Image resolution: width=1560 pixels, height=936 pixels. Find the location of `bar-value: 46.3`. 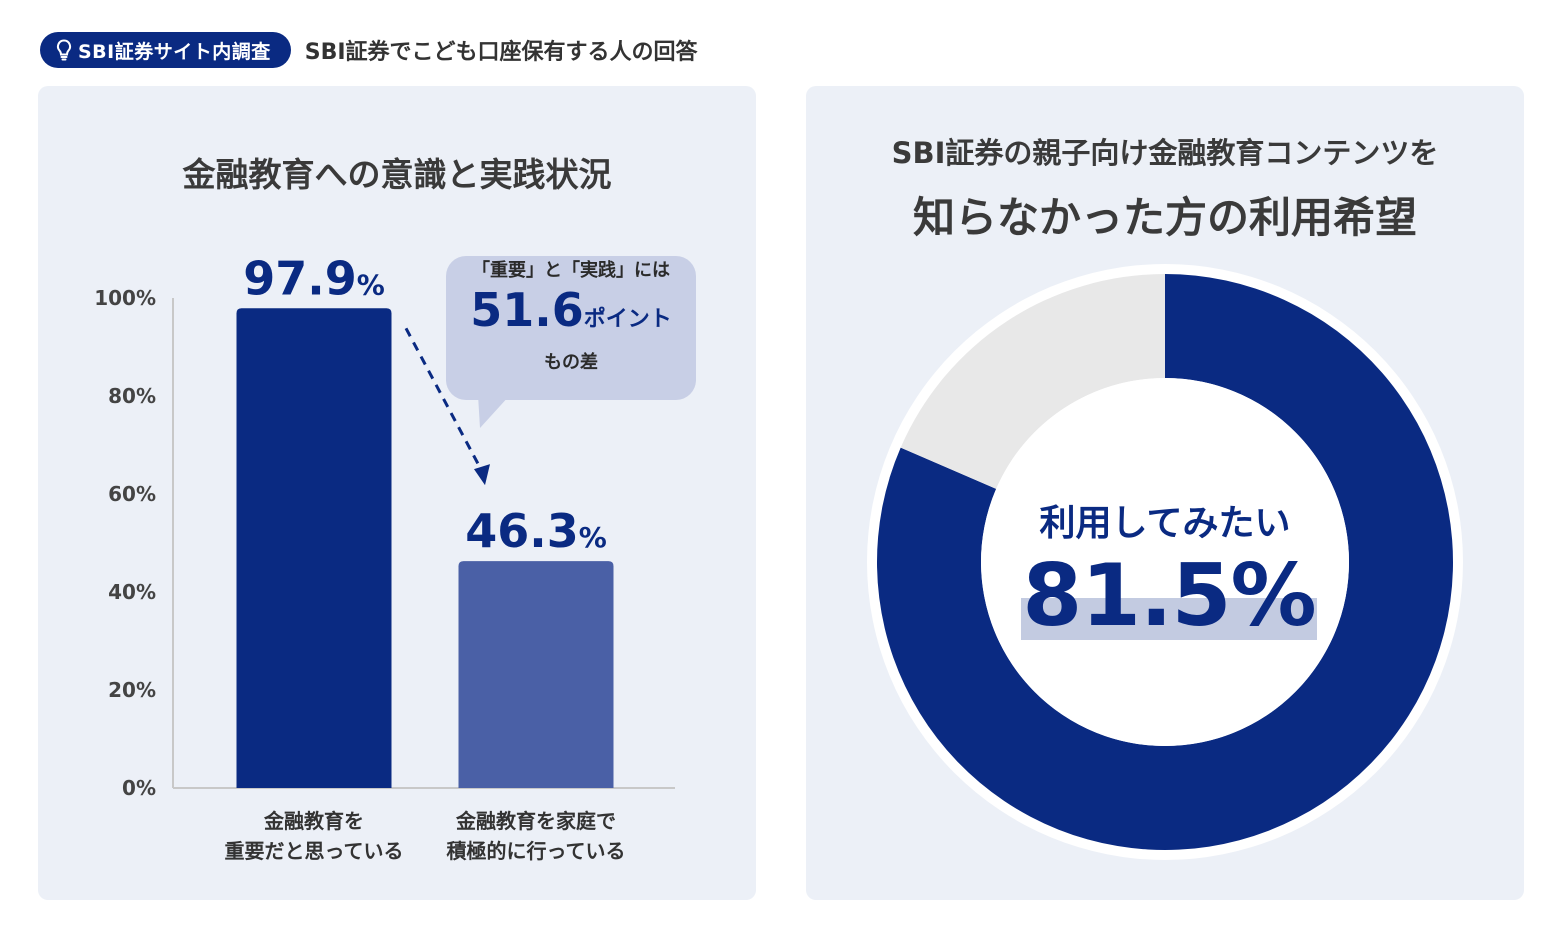

bar-value: 46.3 is located at coordinates (522, 531).